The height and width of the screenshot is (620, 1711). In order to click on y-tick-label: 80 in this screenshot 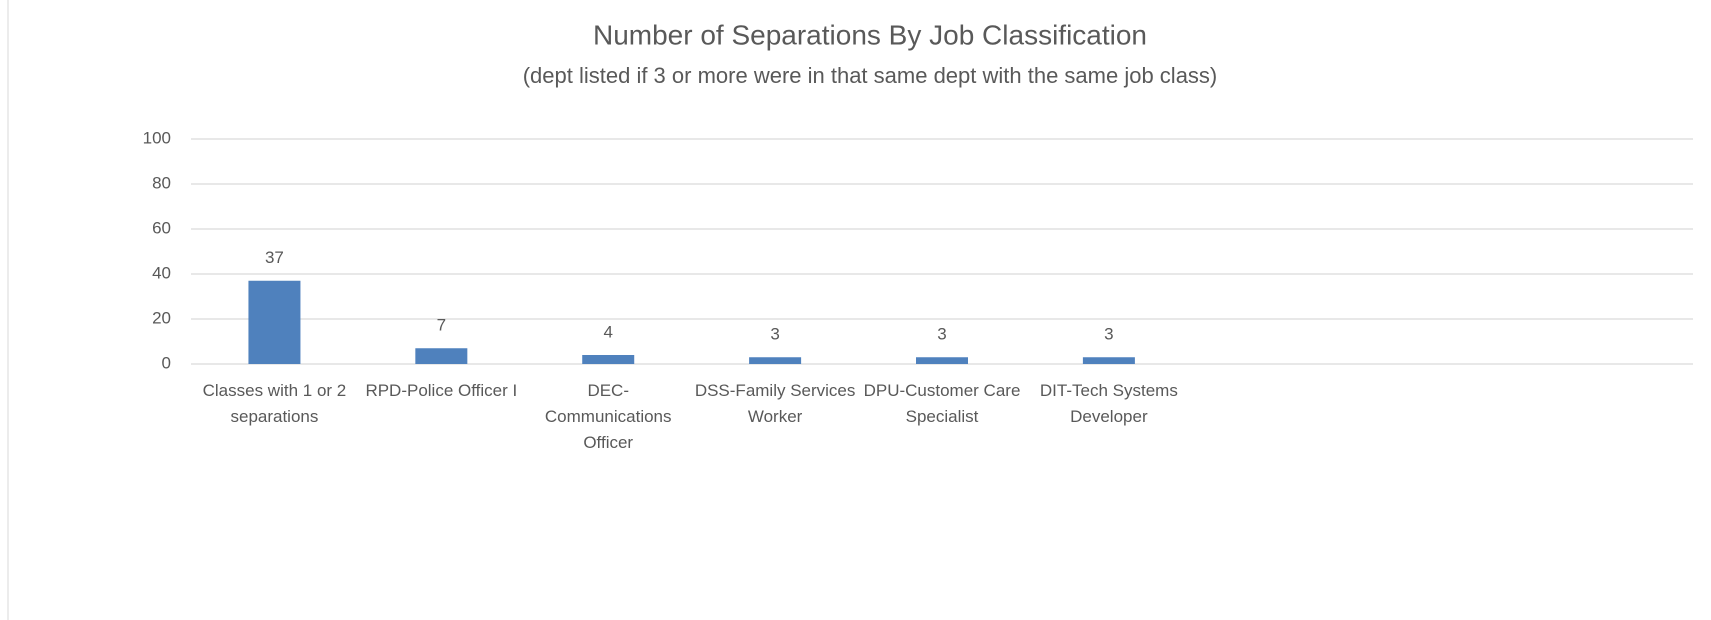, I will do `click(161, 182)`.